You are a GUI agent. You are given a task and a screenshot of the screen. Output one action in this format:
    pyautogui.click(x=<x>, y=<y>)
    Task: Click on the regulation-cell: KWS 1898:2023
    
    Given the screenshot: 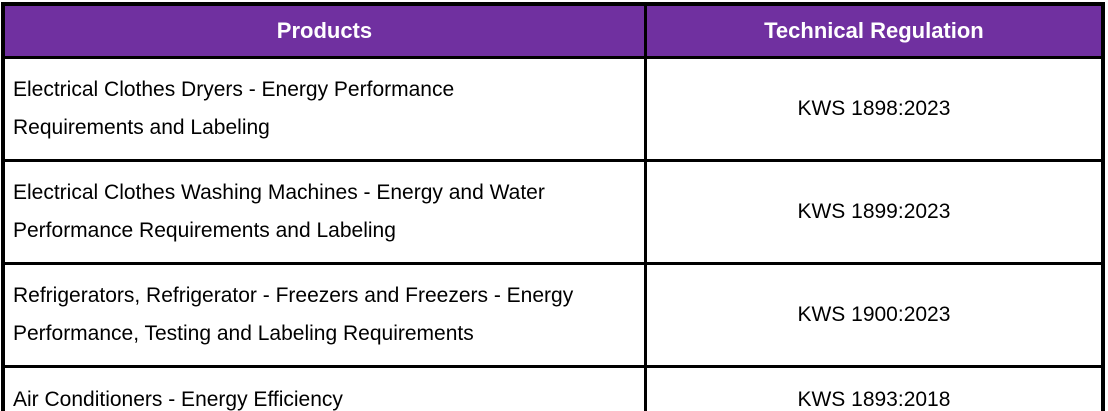 What is the action you would take?
    pyautogui.click(x=874, y=109)
    